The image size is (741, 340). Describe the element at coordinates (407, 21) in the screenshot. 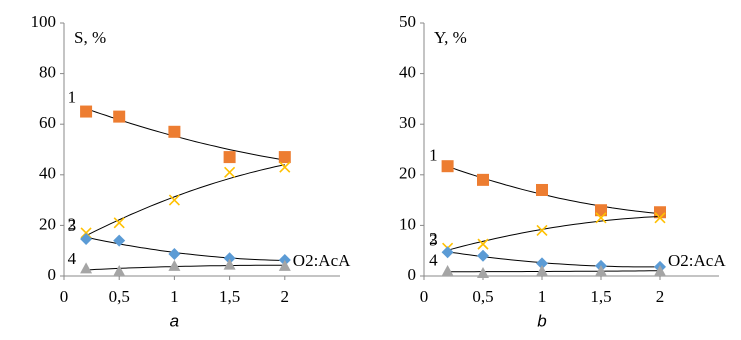

I see `y-tick-label: 50` at that location.